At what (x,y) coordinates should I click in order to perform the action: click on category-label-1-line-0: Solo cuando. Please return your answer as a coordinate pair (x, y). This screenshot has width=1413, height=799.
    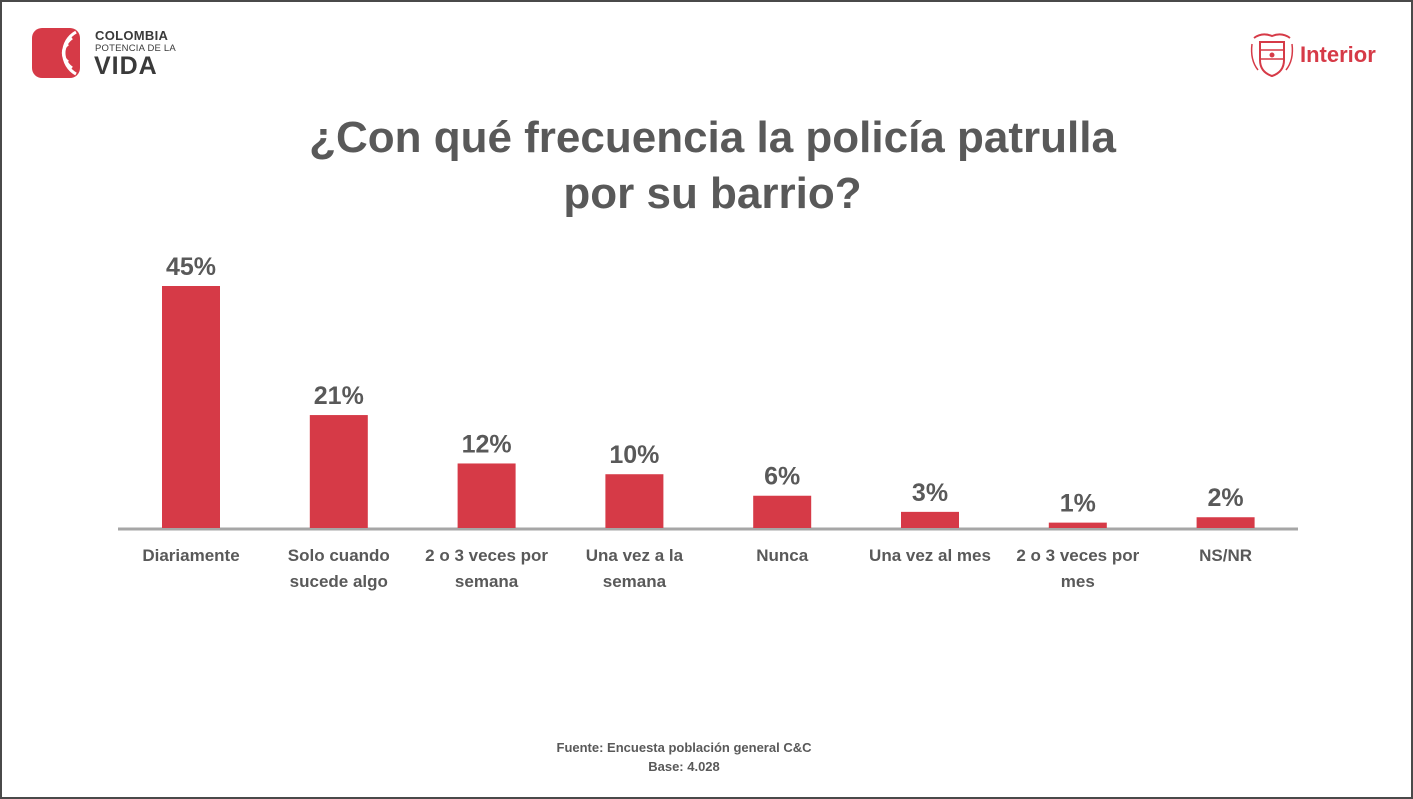
    Looking at the image, I should click on (339, 555).